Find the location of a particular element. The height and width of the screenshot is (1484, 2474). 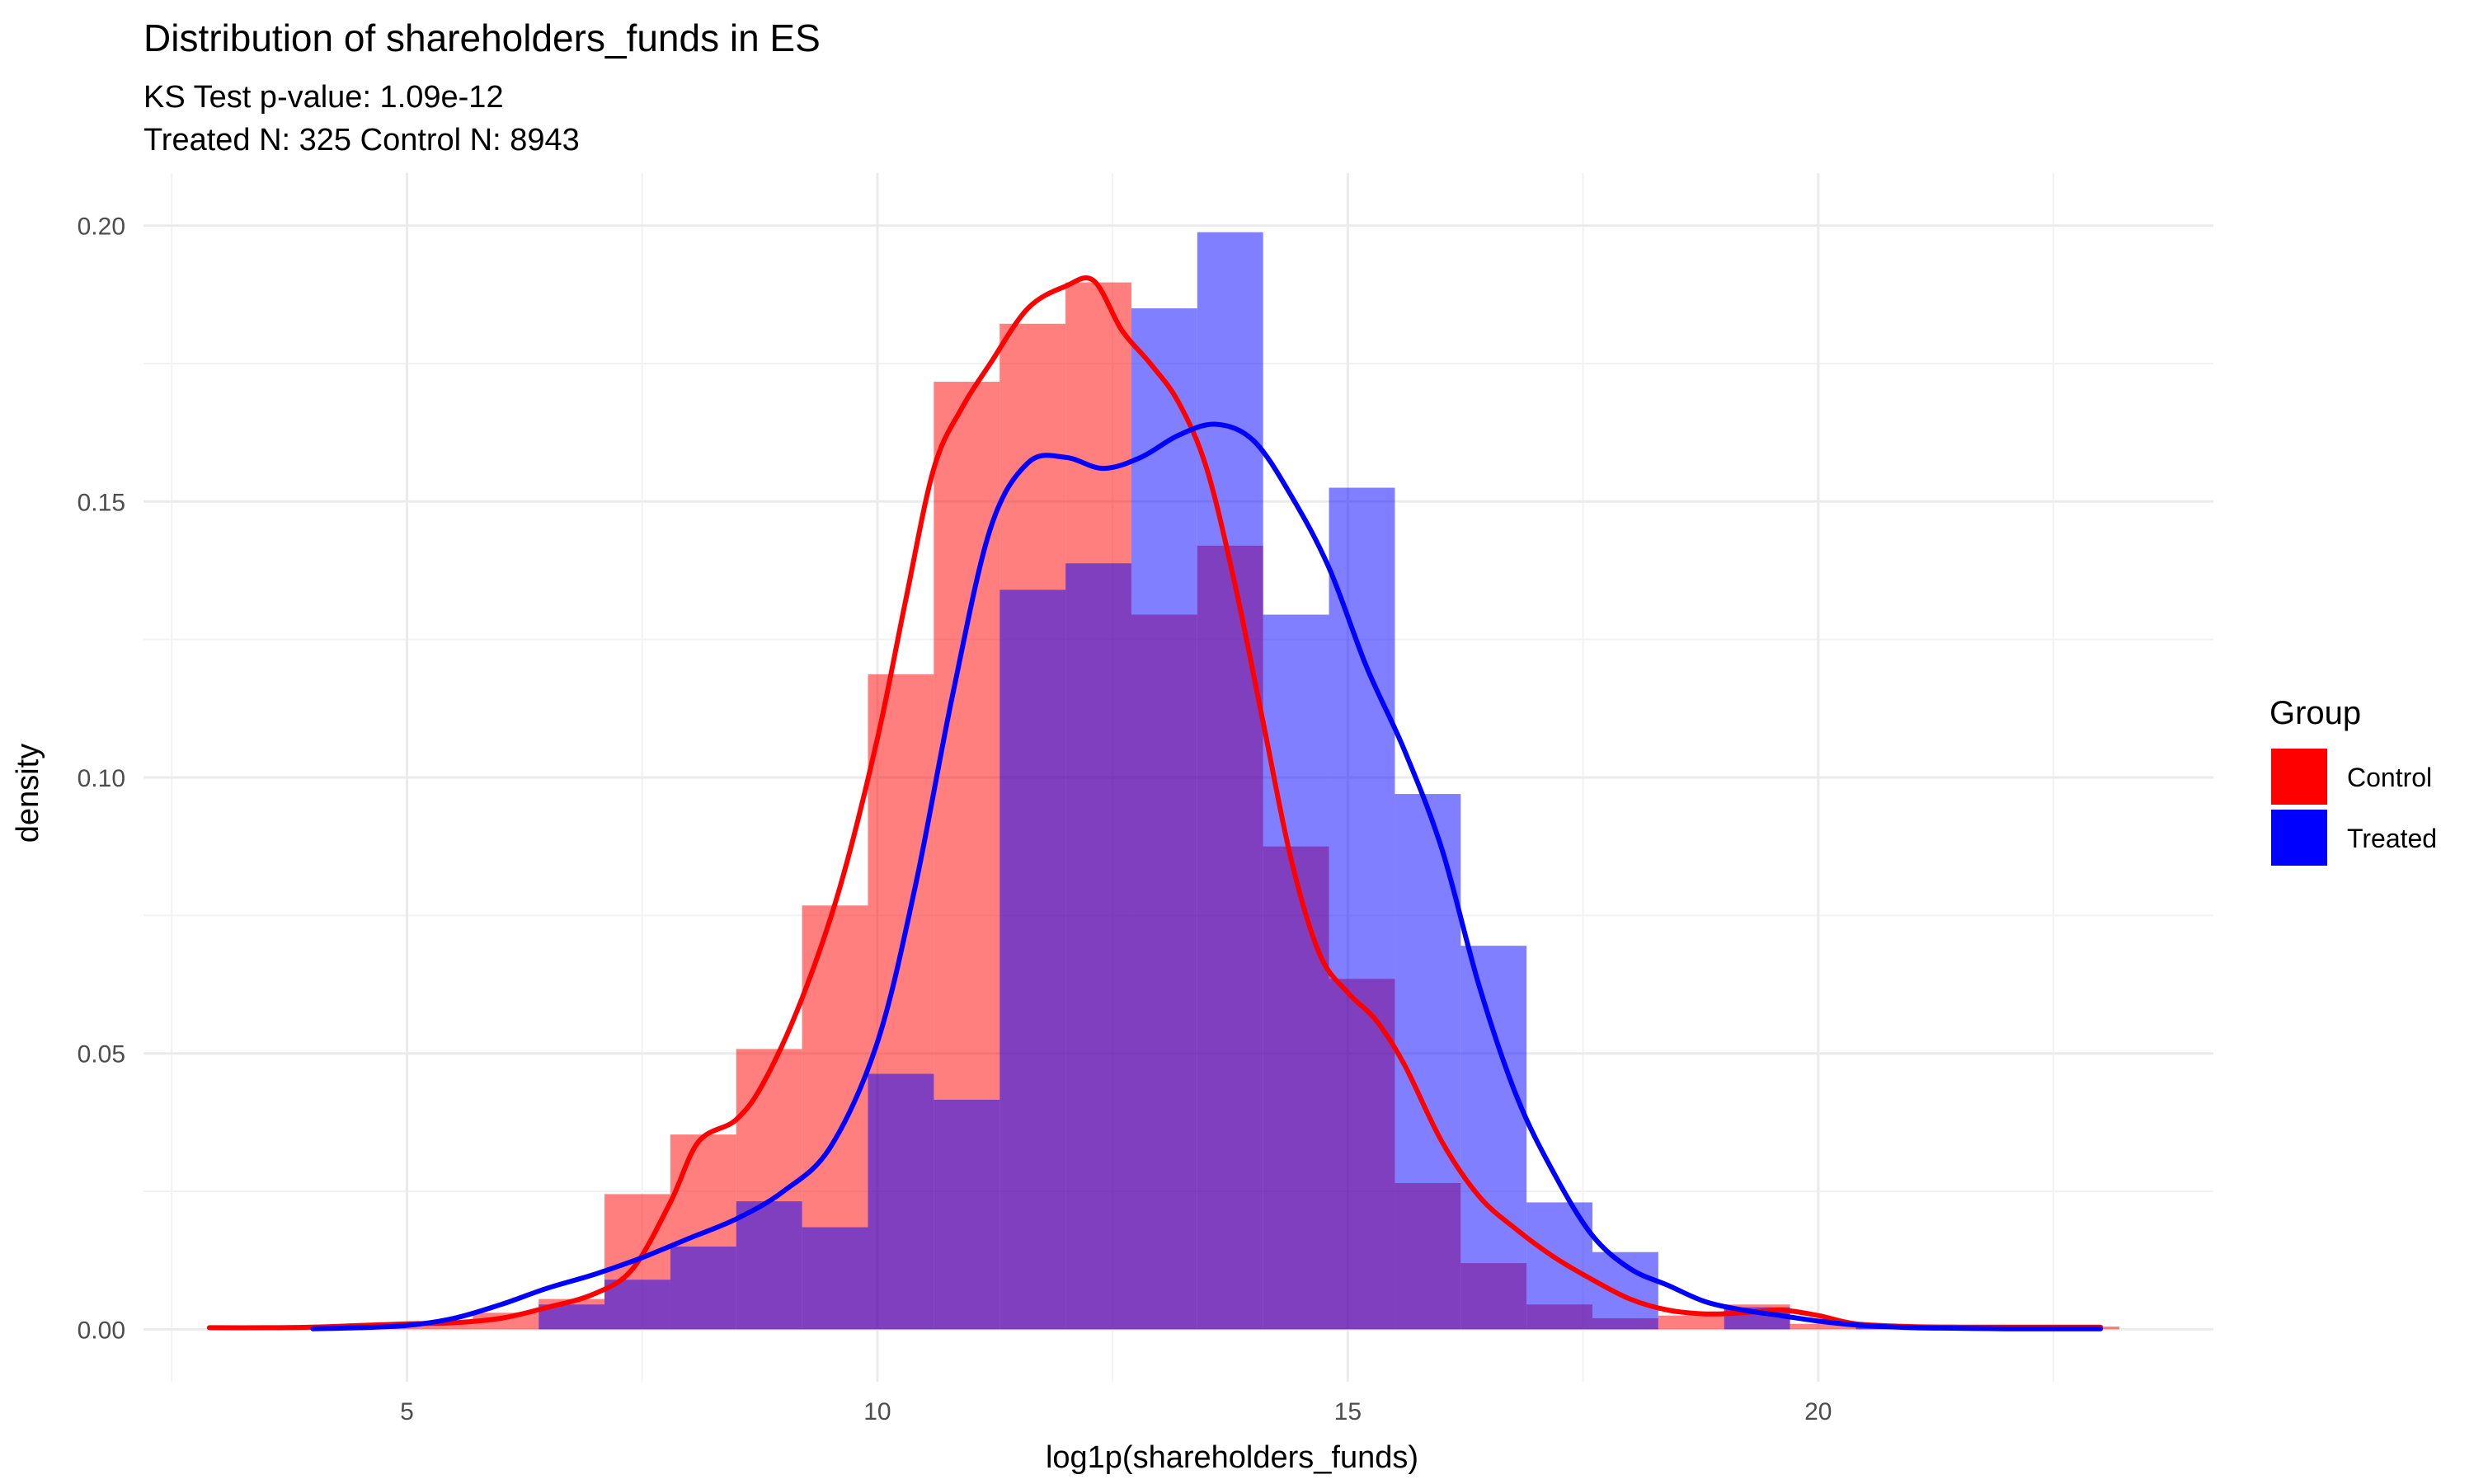

legend-label-treated: Treated is located at coordinates (2392, 838).